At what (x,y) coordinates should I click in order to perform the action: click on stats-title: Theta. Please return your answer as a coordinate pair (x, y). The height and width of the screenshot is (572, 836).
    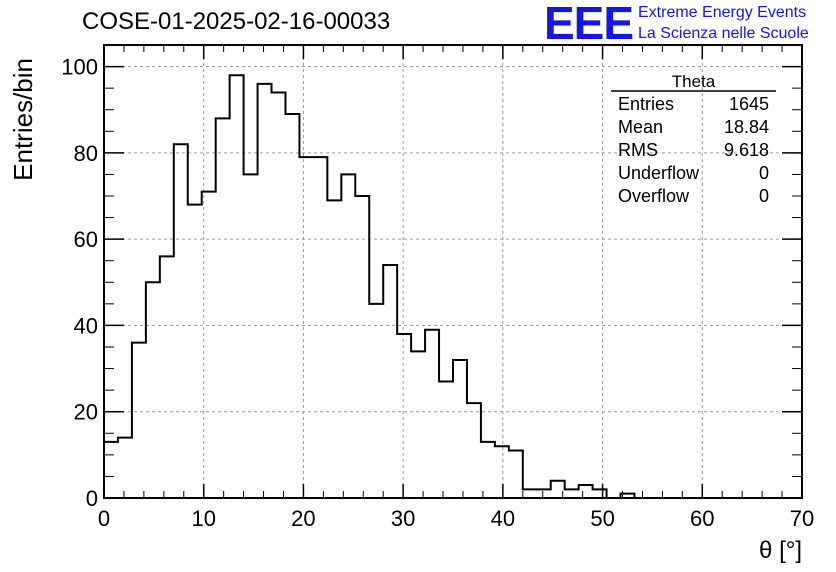
    Looking at the image, I should click on (694, 81).